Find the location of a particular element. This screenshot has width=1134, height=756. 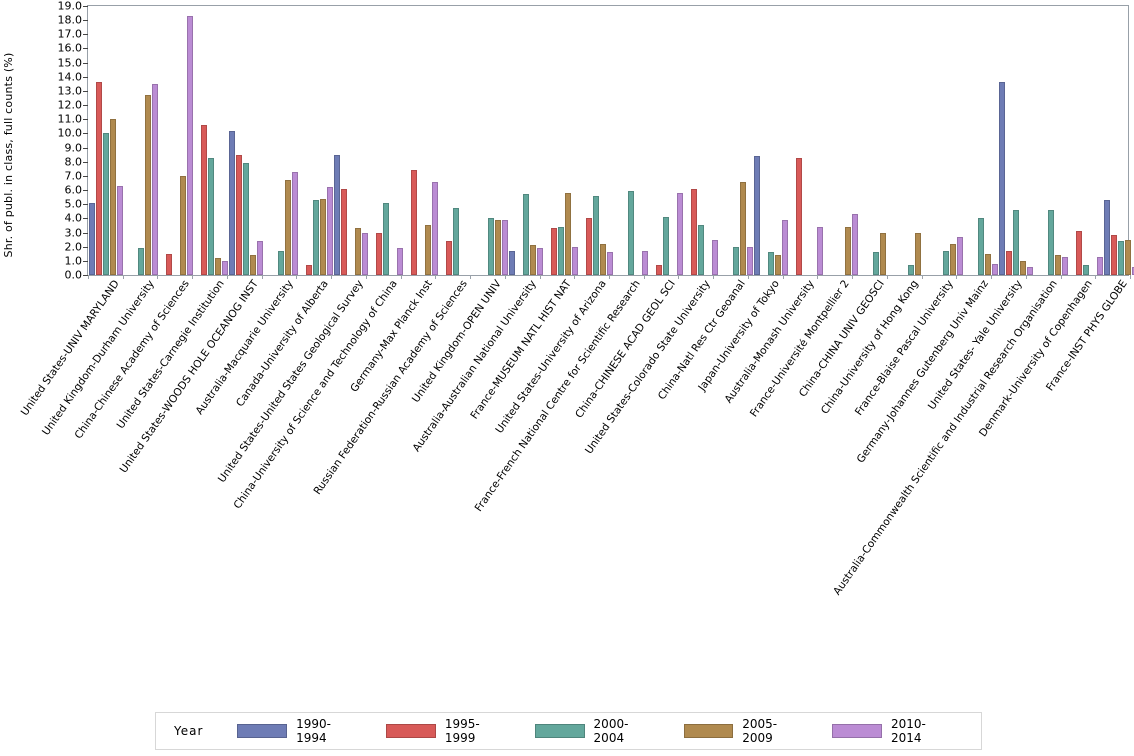

legend-entry: 2000-2004 is located at coordinates (594, 731).